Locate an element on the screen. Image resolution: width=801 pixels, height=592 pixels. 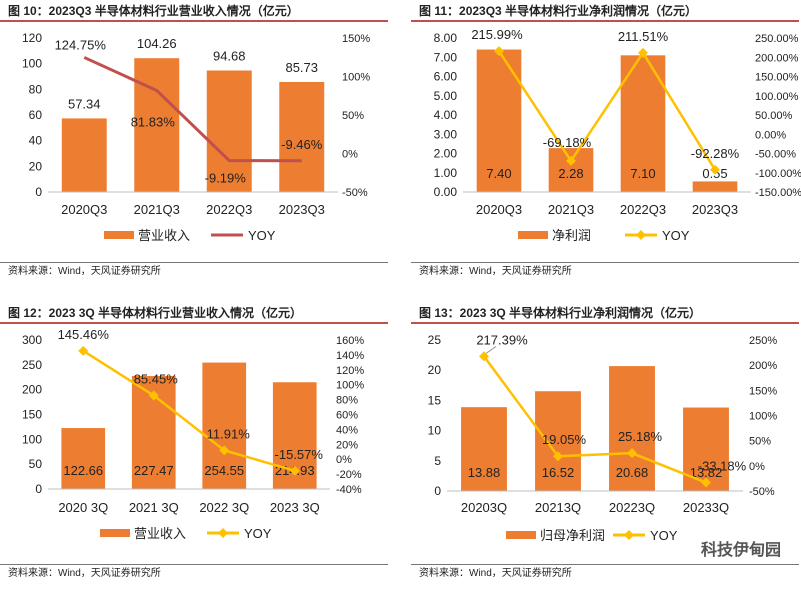
yoy-value-label: 81.83% is located at coordinates (153, 121).